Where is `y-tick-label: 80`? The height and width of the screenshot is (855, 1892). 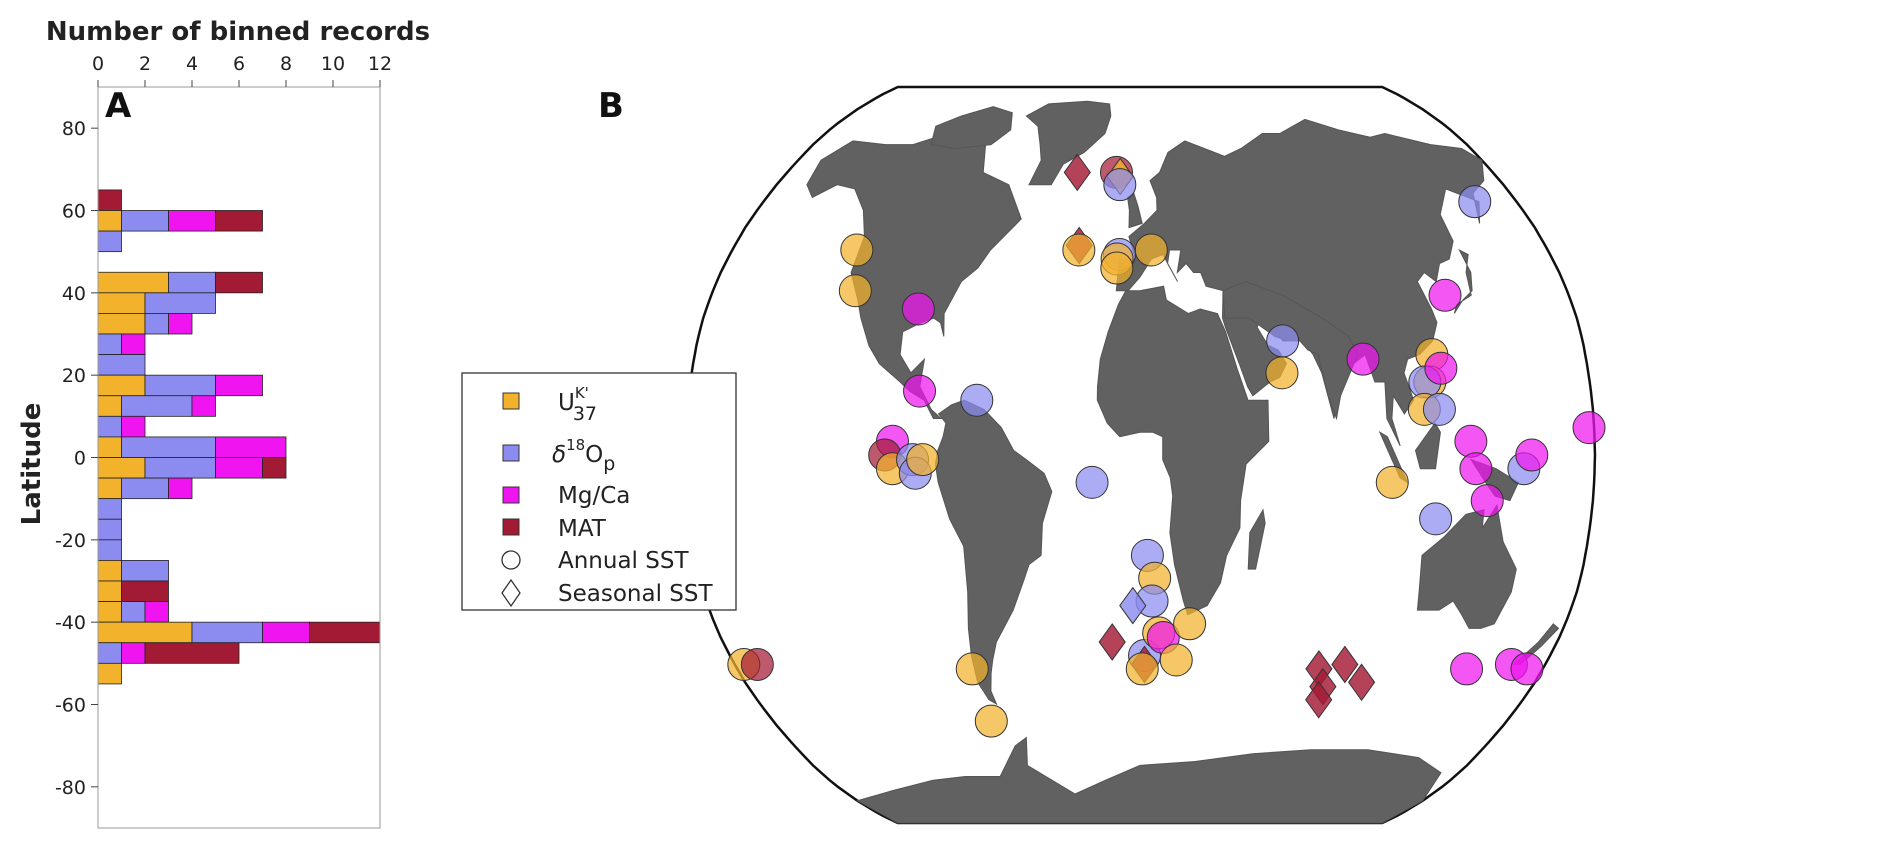
y-tick-label: 80 is located at coordinates (74, 129).